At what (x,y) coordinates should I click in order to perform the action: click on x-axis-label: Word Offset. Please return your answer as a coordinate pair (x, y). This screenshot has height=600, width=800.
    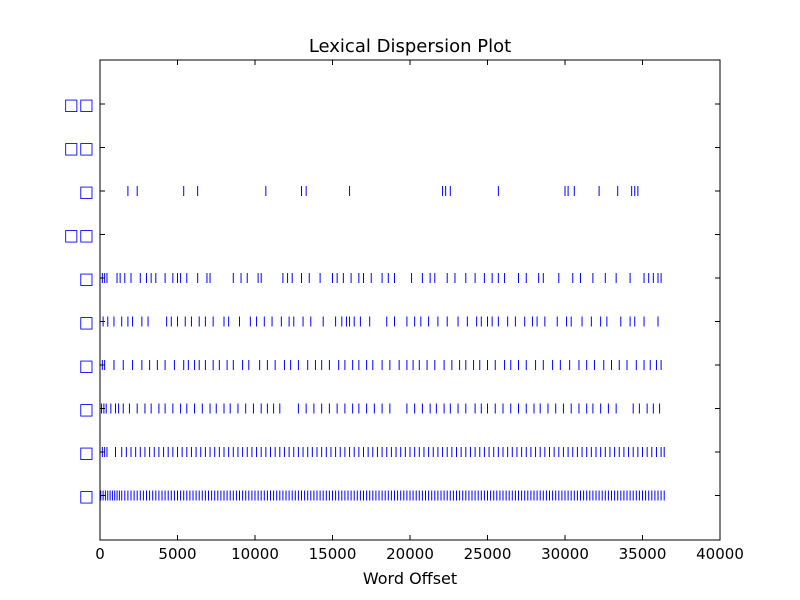
    Looking at the image, I should click on (410, 578).